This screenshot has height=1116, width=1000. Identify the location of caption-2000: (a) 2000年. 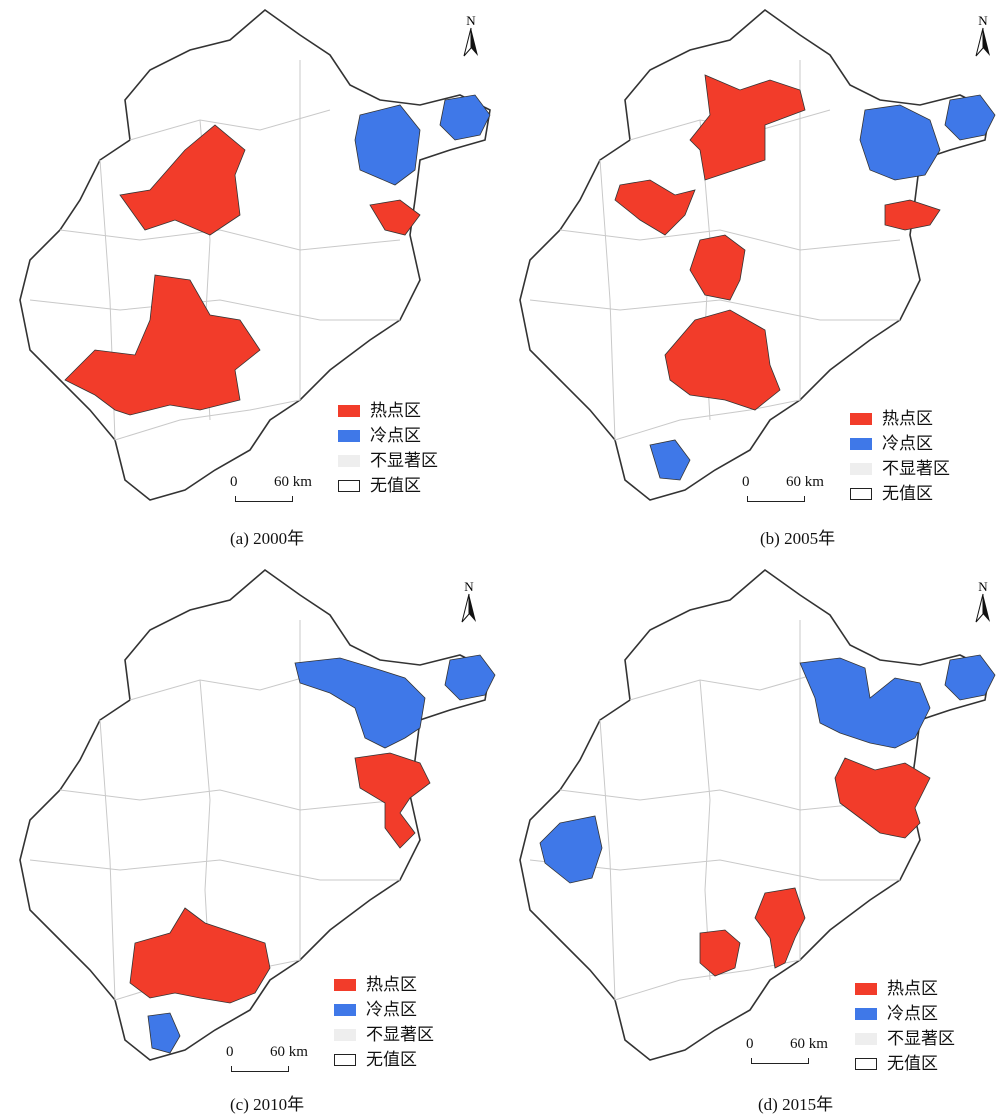
(267, 538).